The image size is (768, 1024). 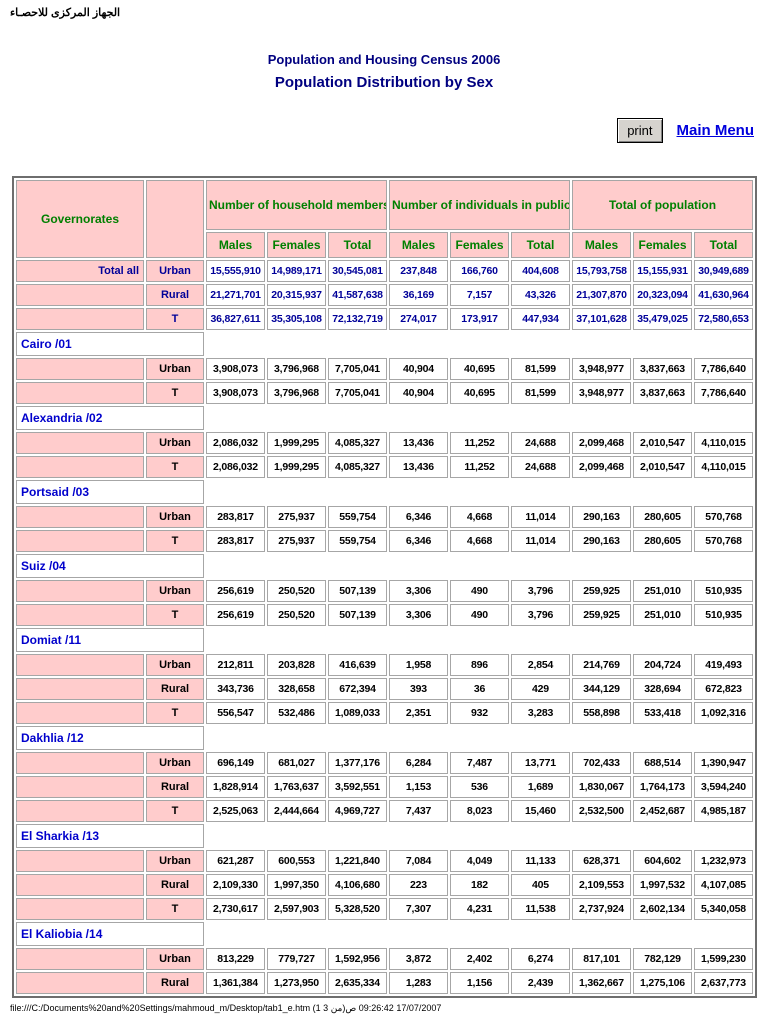 I want to click on value-cell: 4,085,327, so click(x=357, y=467).